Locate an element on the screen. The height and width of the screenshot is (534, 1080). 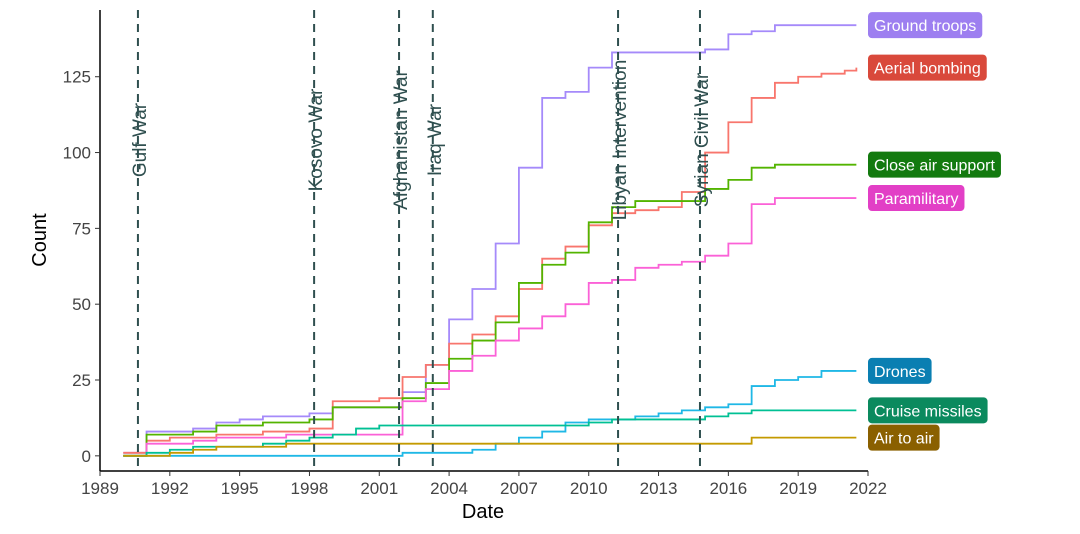
end-label: Close air support is located at coordinates (934, 164).